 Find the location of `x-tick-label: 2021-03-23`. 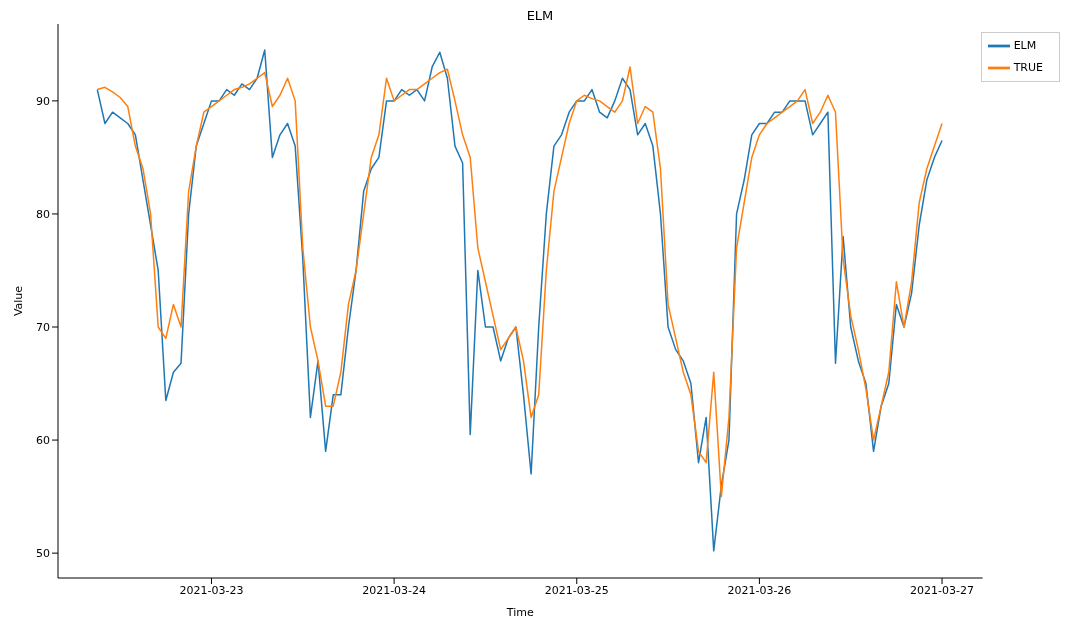

x-tick-label: 2021-03-23 is located at coordinates (211, 590).